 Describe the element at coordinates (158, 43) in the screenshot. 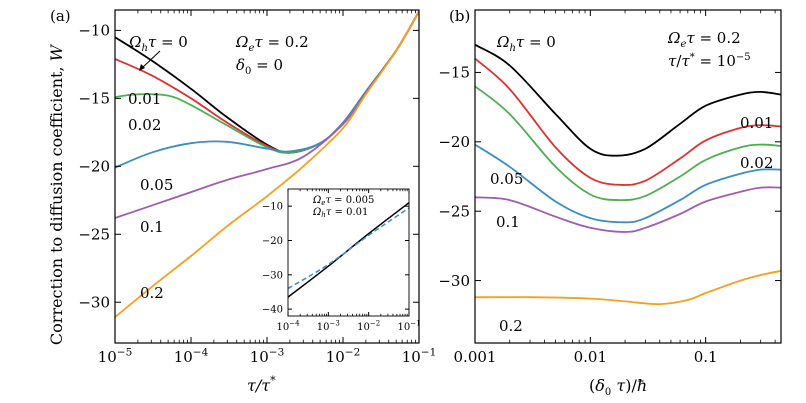

I see `panel-a-ann-omega-h: Ωhτ = 0` at that location.